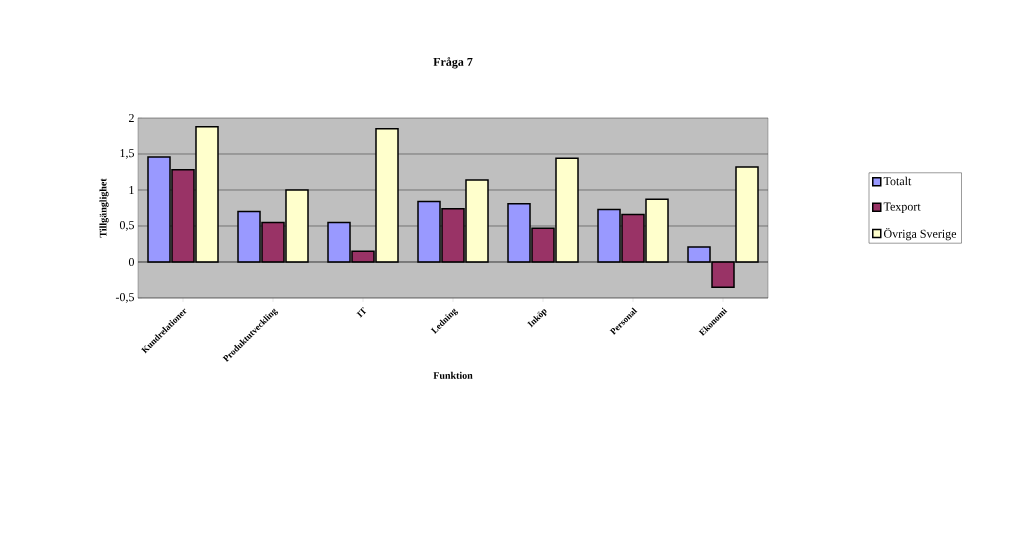  What do you see at coordinates (131, 190) in the screenshot?
I see `y-tick-label: 1` at bounding box center [131, 190].